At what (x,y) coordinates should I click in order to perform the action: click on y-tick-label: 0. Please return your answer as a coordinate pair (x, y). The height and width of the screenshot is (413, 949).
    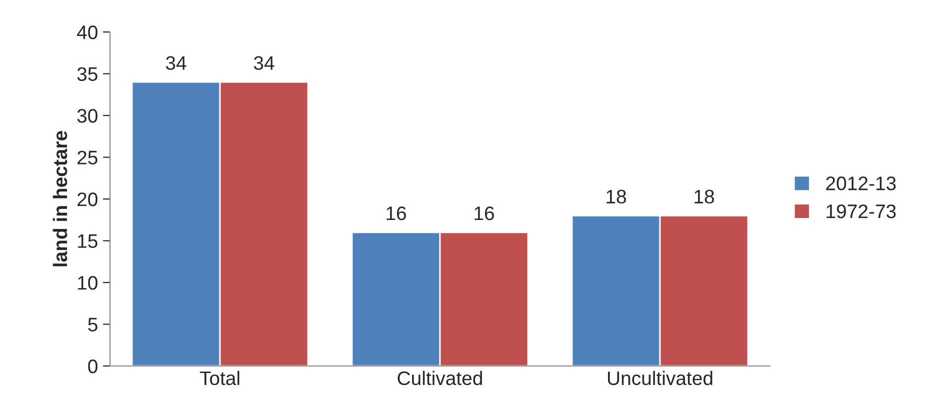
    Looking at the image, I should click on (93, 366).